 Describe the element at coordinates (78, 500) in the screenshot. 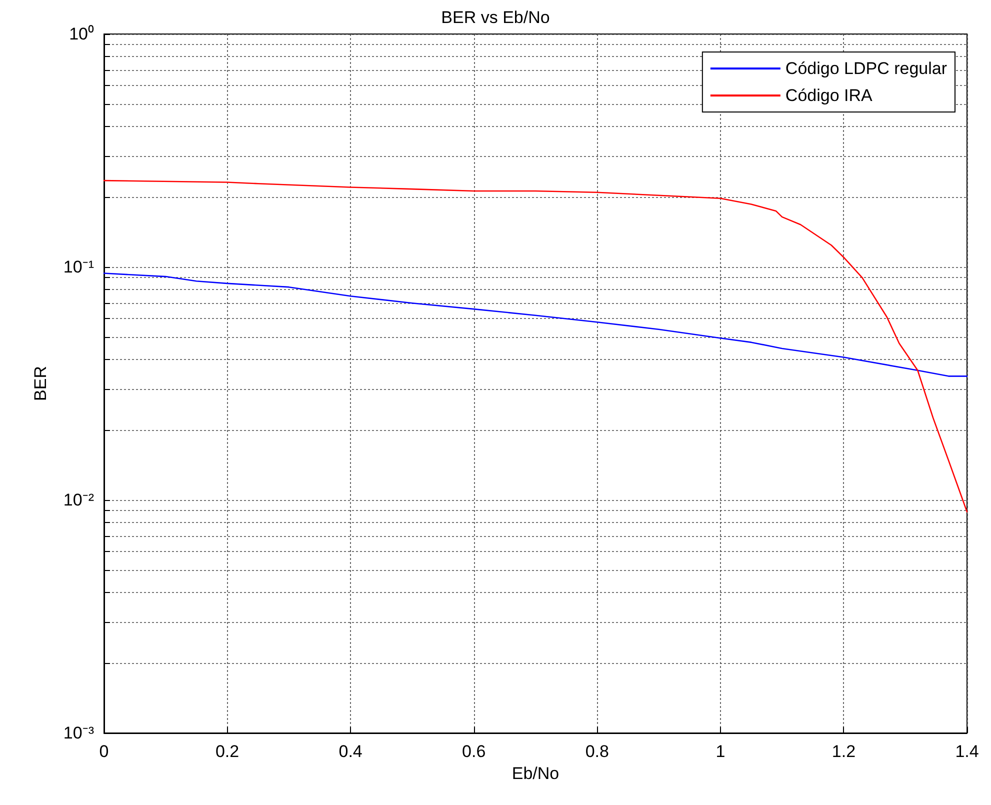

I see `y-tick-label: 10⁻²` at that location.